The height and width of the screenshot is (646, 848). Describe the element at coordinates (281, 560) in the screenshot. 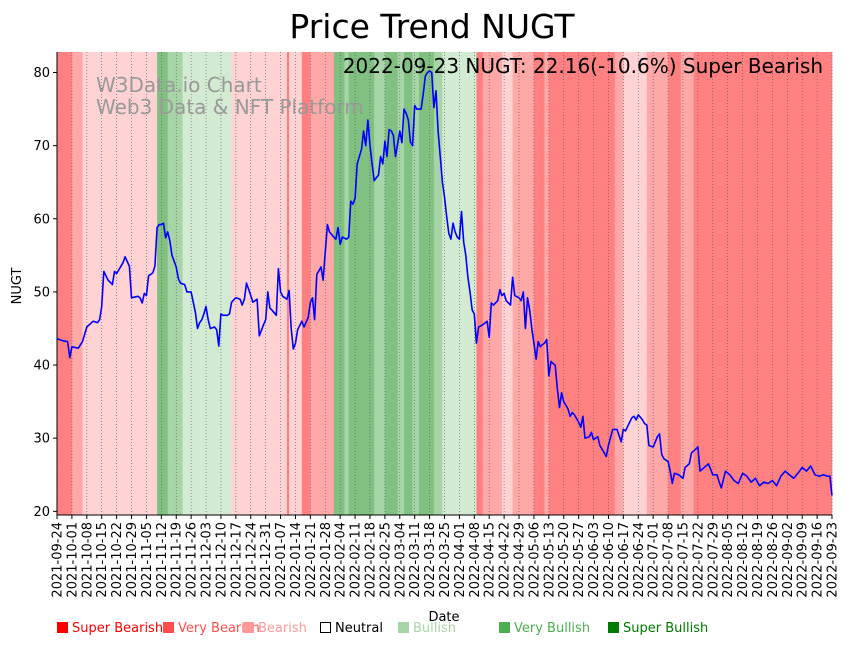

I see `x-tick-label: 2022-01-07` at that location.